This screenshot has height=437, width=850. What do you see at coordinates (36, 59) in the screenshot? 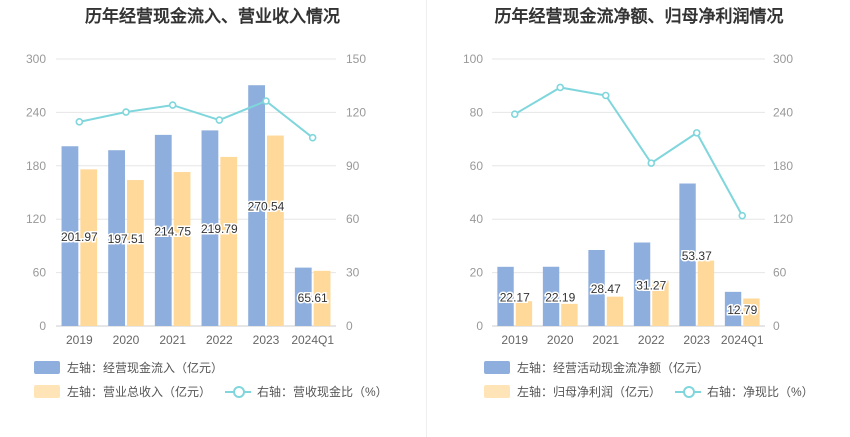
I see `y-left-tick-label: 300` at bounding box center [36, 59].